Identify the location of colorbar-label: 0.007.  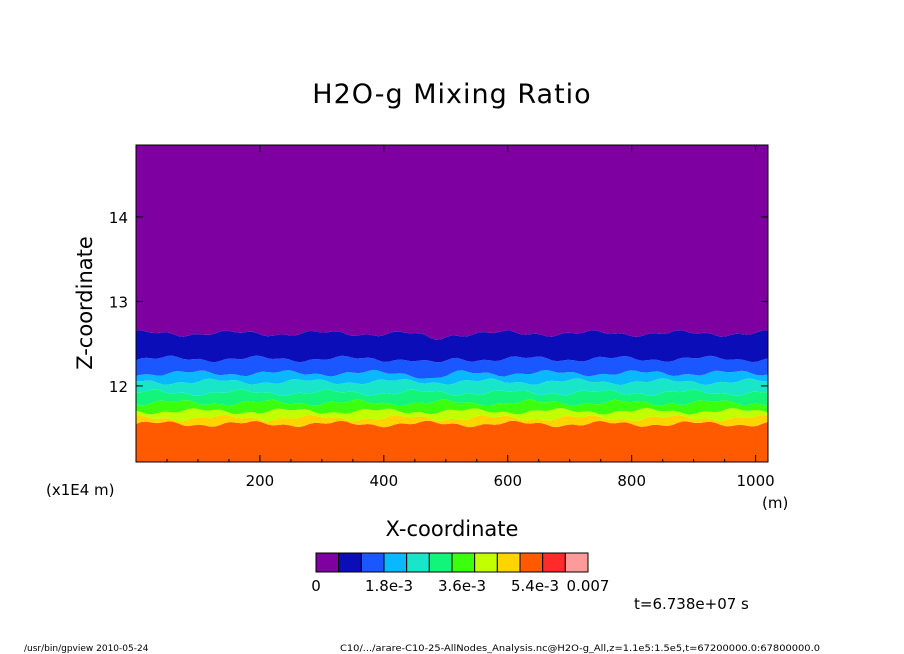
(588, 586).